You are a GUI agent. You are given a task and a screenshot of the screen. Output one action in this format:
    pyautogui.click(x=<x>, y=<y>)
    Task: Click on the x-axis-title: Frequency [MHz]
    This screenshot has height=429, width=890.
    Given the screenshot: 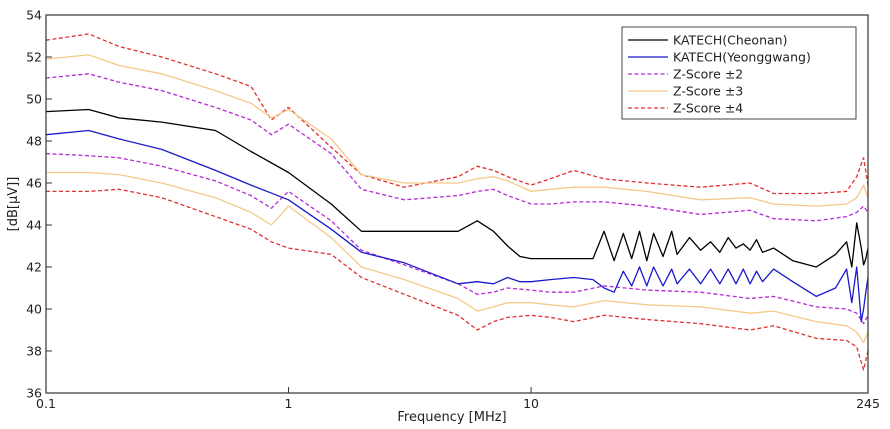 What is the action you would take?
    pyautogui.click(x=451, y=417)
    